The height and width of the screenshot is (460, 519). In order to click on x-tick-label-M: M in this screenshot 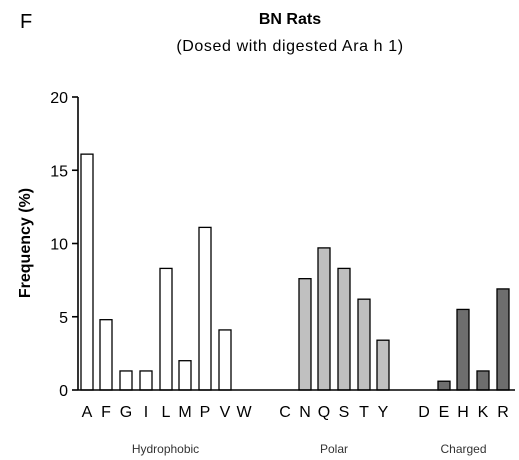, I will do `click(184, 412)`.